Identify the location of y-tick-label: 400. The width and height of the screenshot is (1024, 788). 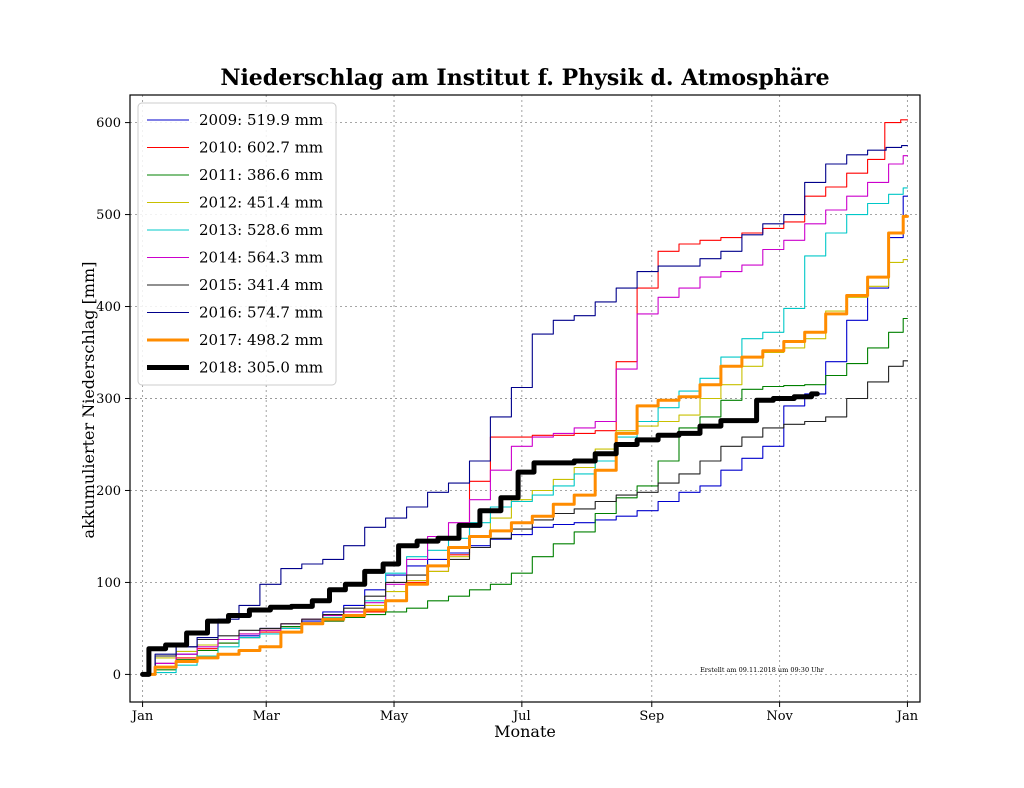
(108, 307).